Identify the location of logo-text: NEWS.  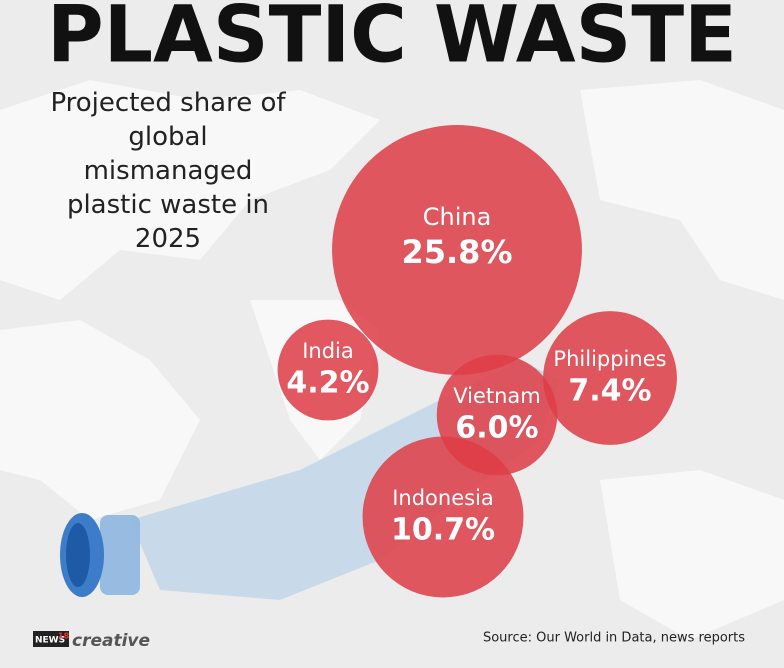
(50, 641).